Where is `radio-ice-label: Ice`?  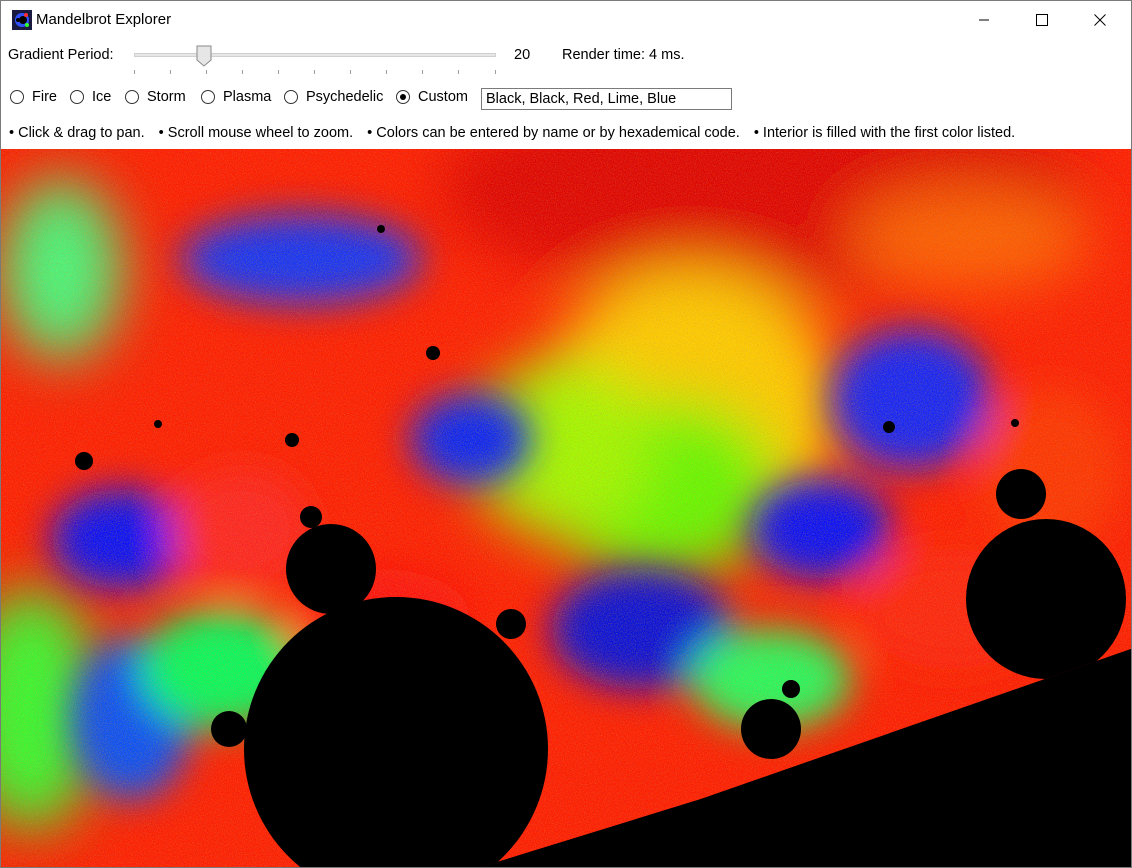 radio-ice-label: Ice is located at coordinates (102, 97).